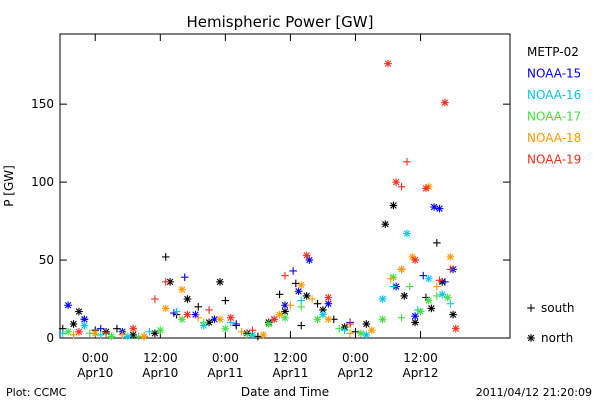 The height and width of the screenshot is (400, 600). What do you see at coordinates (42, 104) in the screenshot?
I see `y-tick-label: 150` at bounding box center [42, 104].